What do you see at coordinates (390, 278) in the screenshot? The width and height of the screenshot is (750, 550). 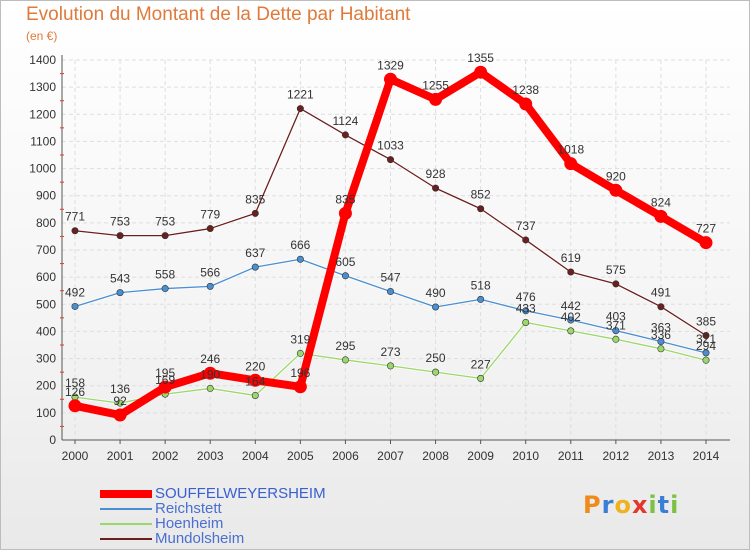 I see `data-label-reichstett: 547` at bounding box center [390, 278].